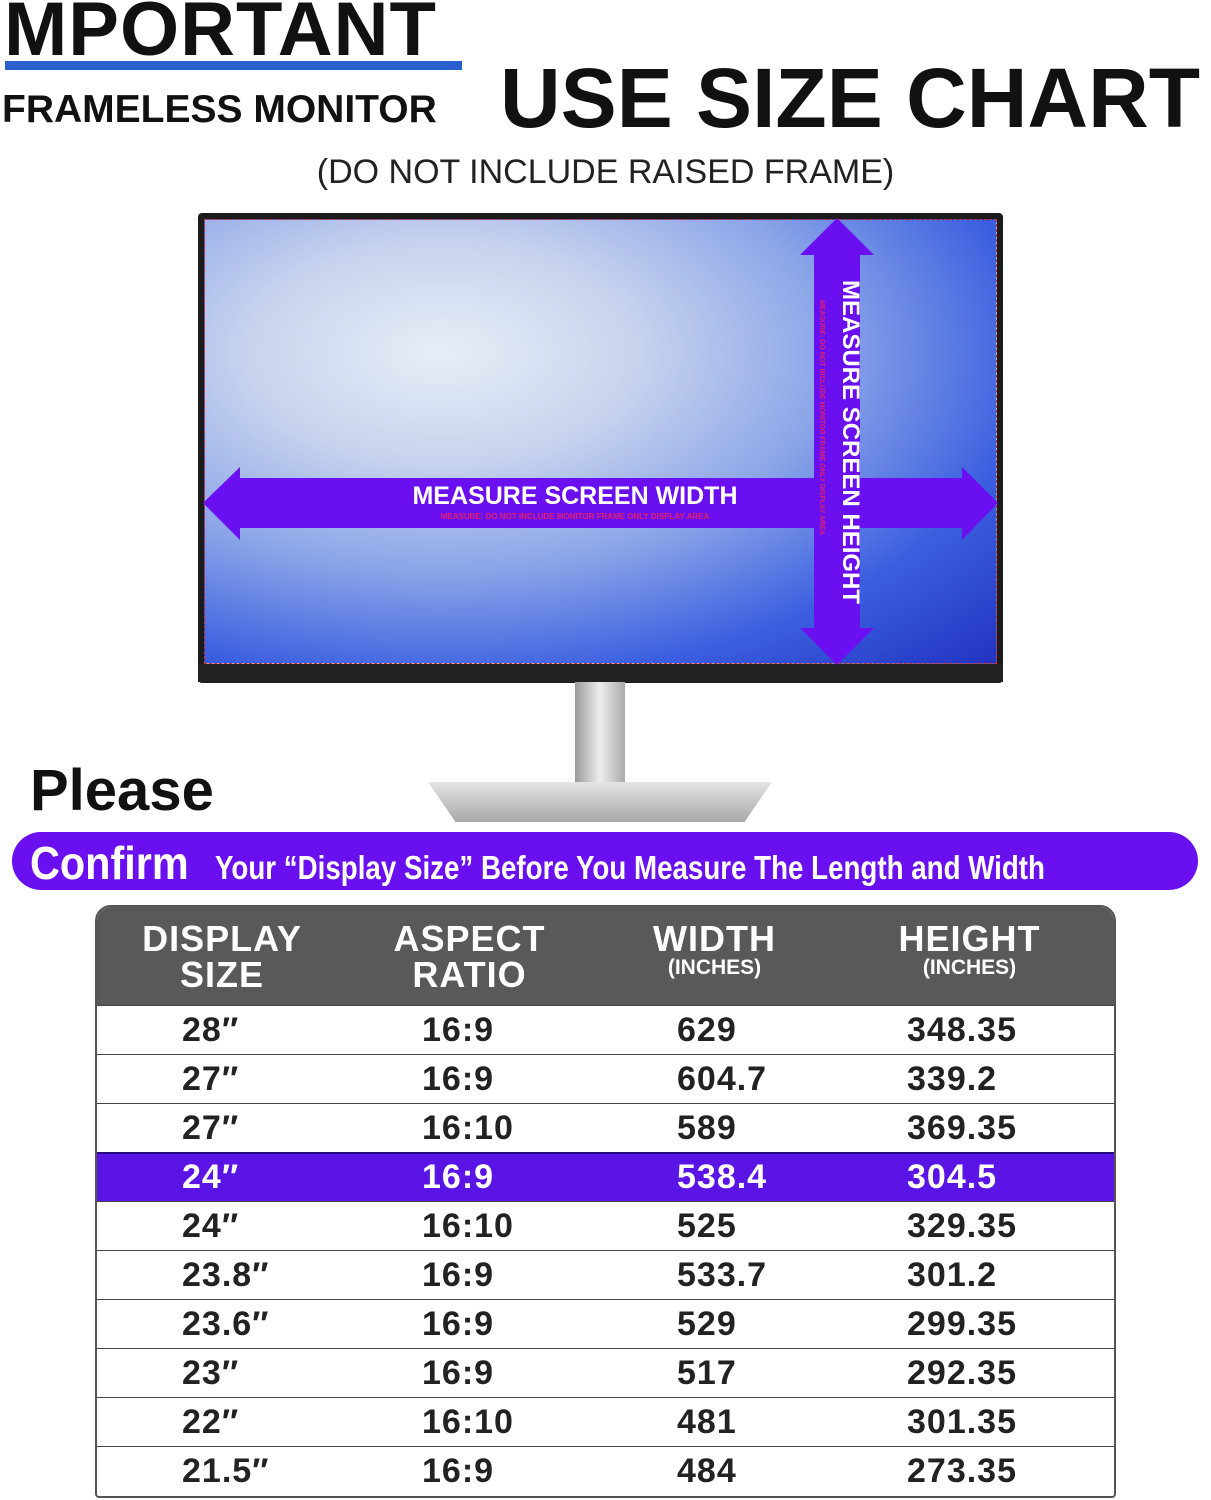 This screenshot has width=1211, height=1500. What do you see at coordinates (211, 1029) in the screenshot?
I see `cell-display-size: 28″` at bounding box center [211, 1029].